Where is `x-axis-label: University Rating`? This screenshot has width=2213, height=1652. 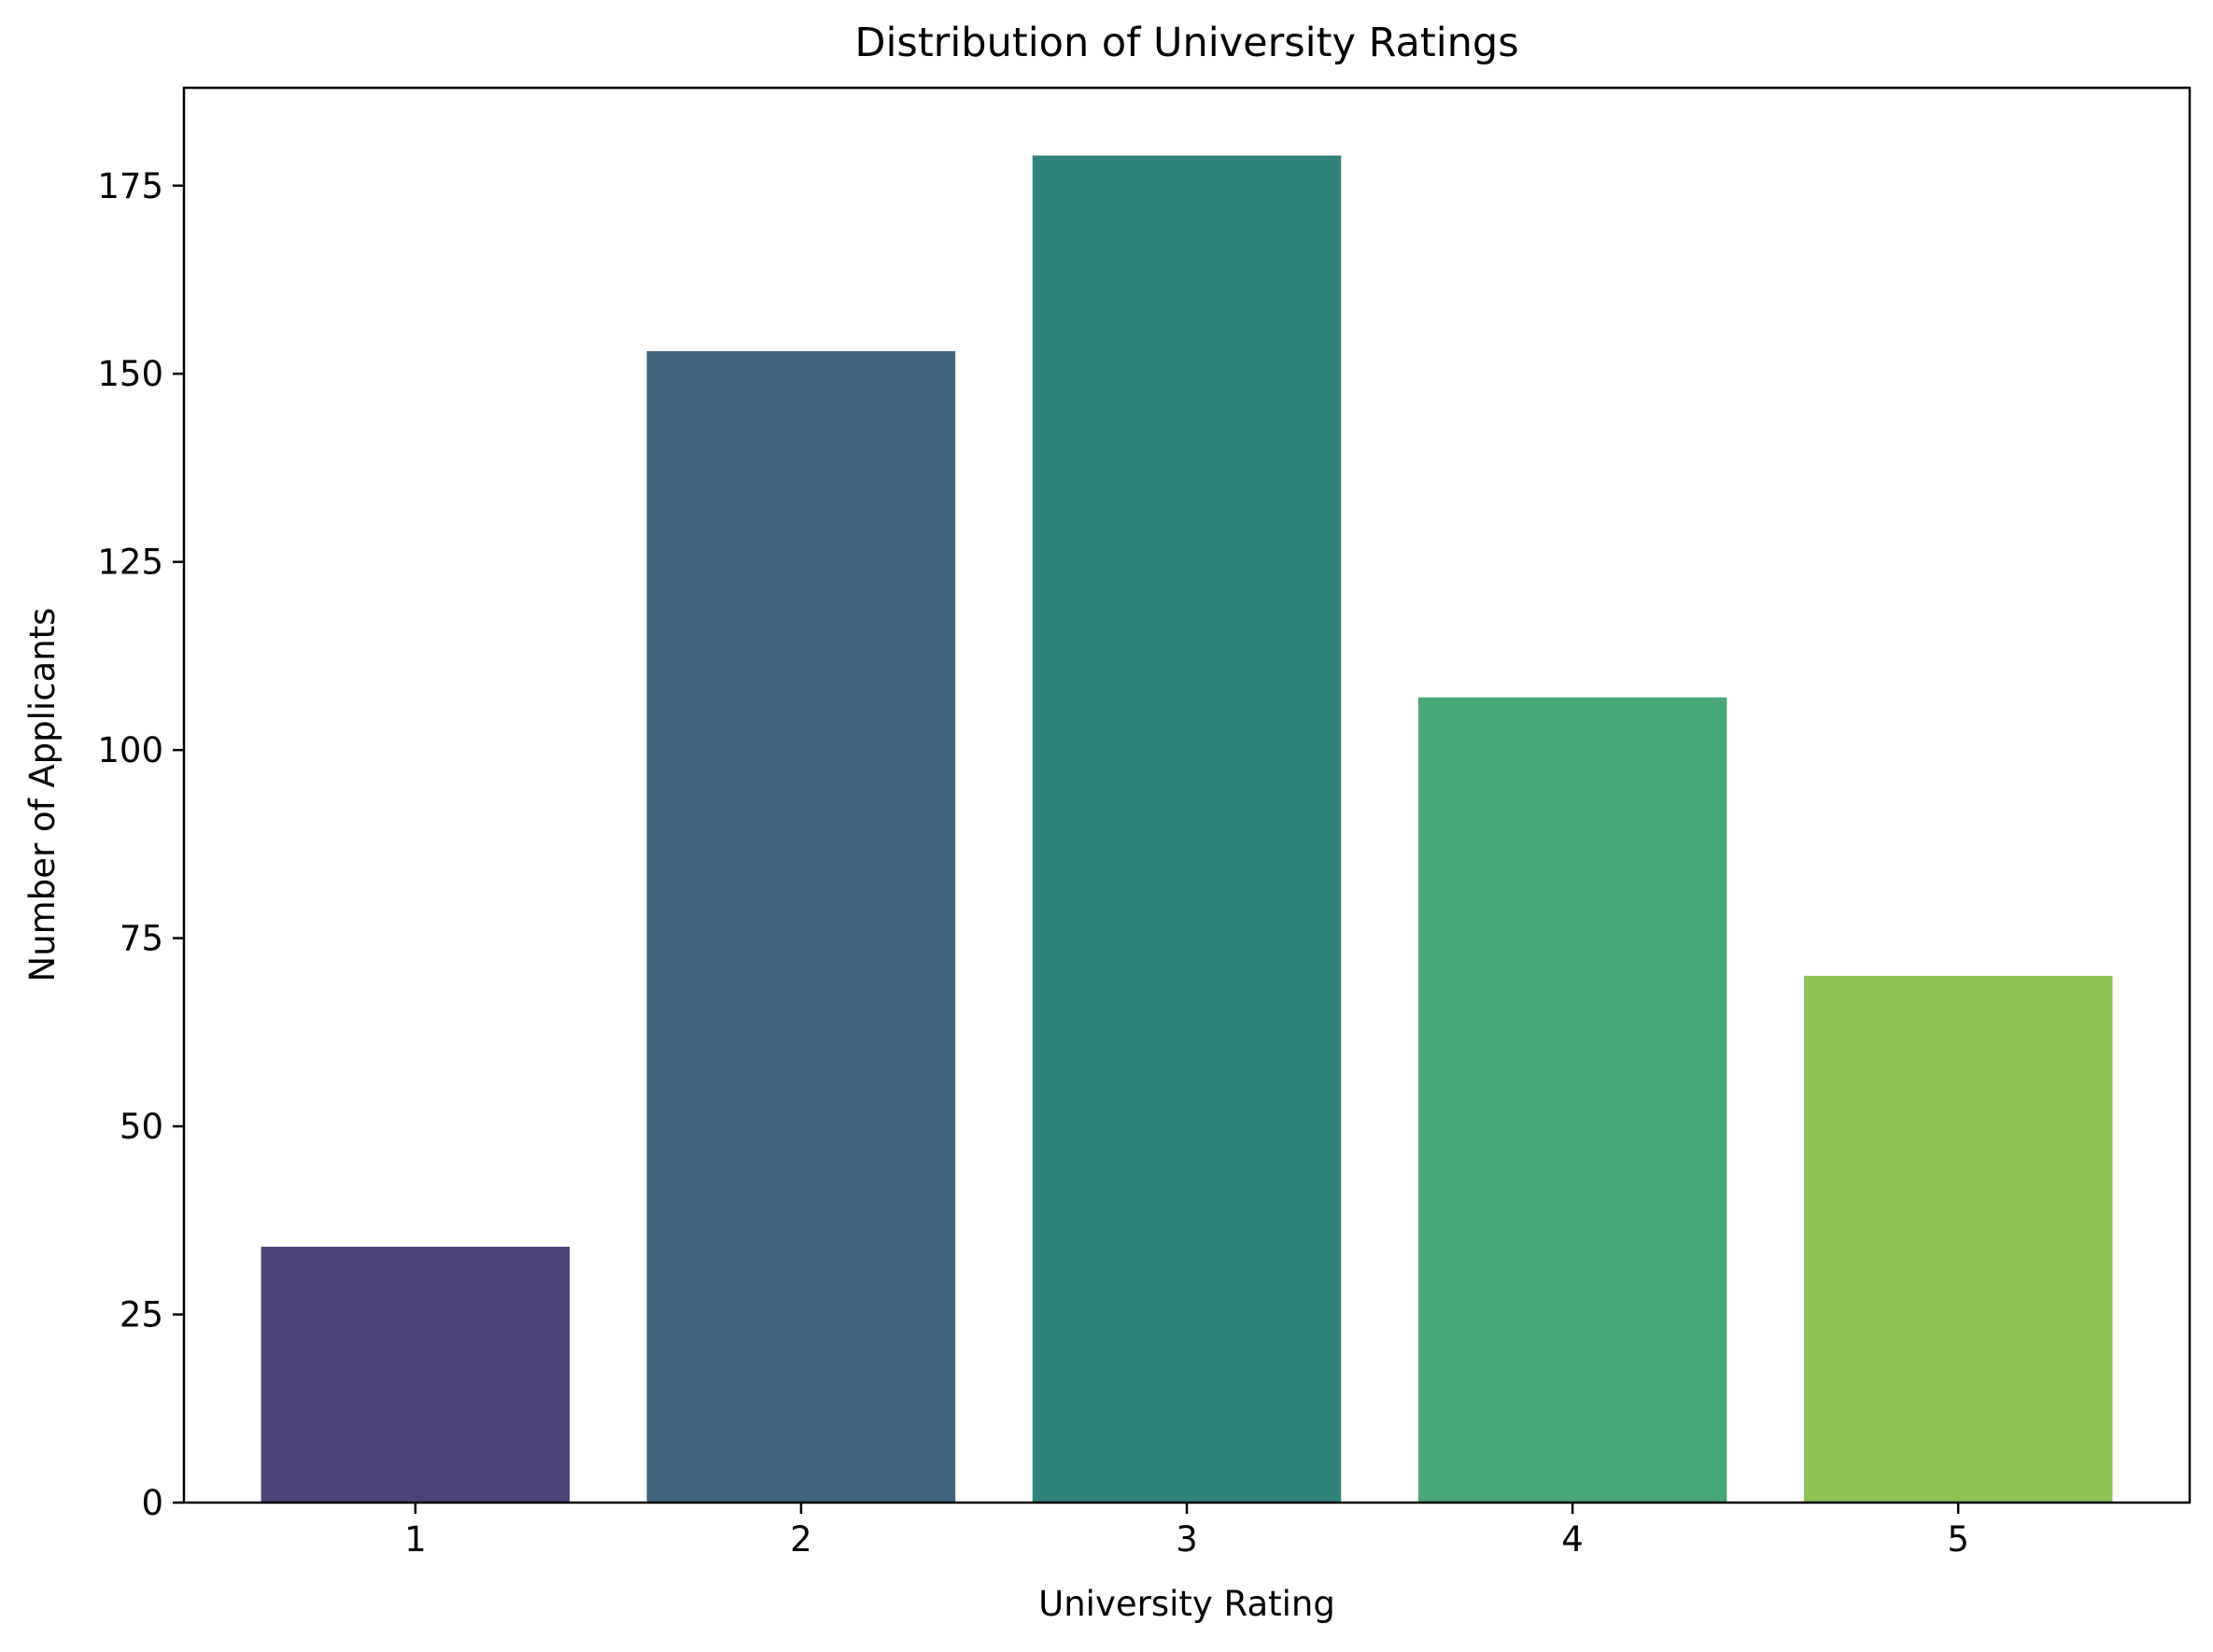
x-axis-label: University Rating is located at coordinates (1187, 1604).